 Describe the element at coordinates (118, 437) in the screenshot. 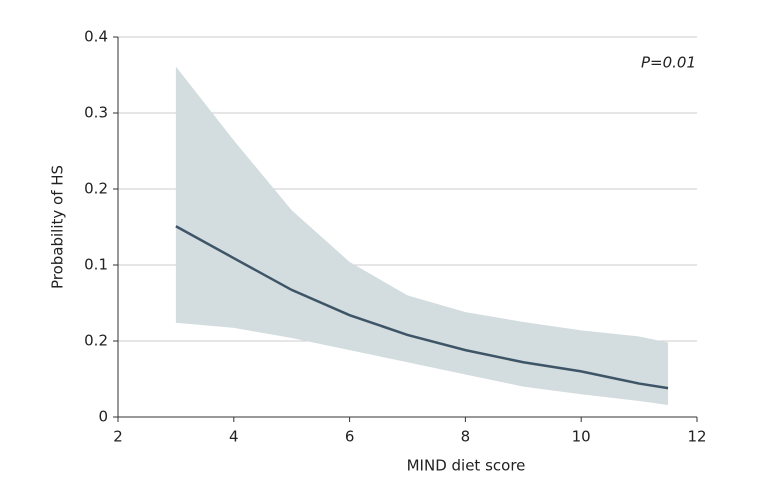

I see `x-tick-label: 2` at that location.